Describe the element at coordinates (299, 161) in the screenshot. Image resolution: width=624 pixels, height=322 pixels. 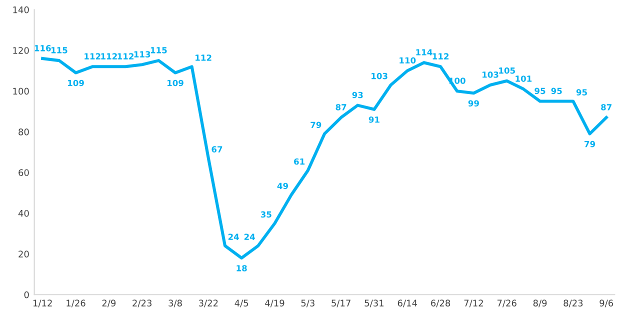
I see `data-label: 61` at that location.